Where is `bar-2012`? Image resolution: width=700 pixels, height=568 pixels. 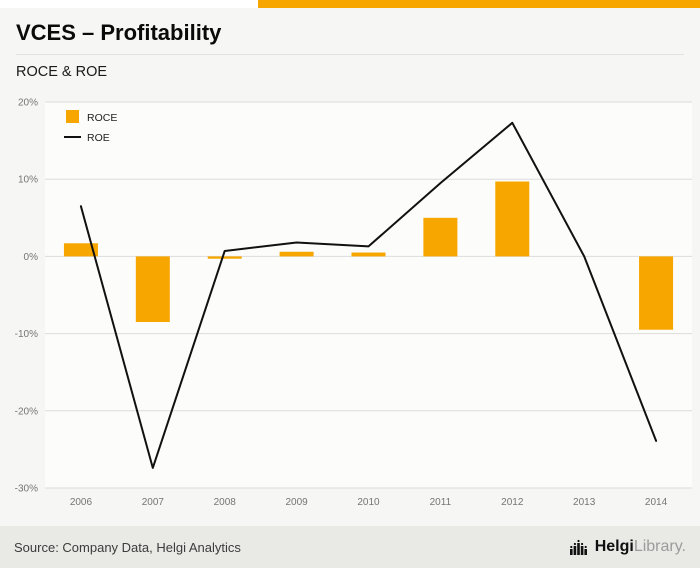 bar-2012 is located at coordinates (512, 219).